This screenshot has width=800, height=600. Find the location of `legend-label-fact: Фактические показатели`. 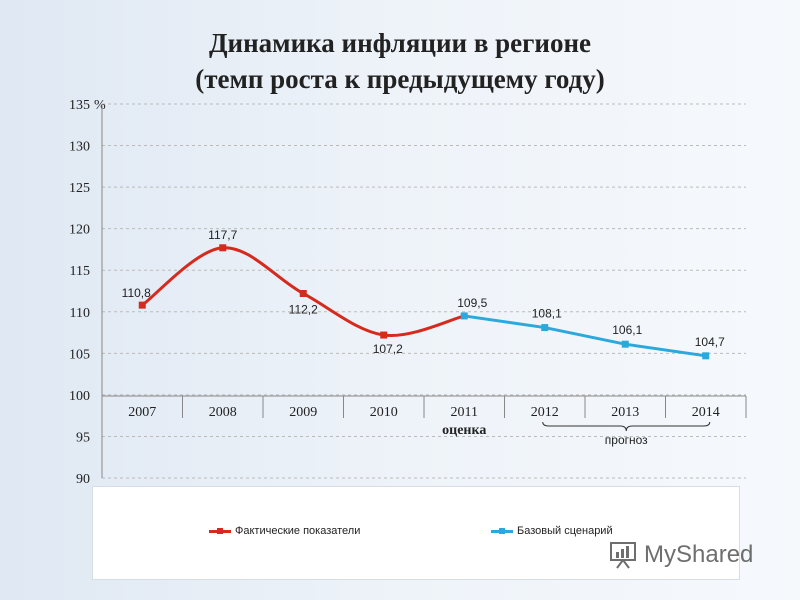

legend-label-fact: Фактические показатели is located at coordinates (298, 531).